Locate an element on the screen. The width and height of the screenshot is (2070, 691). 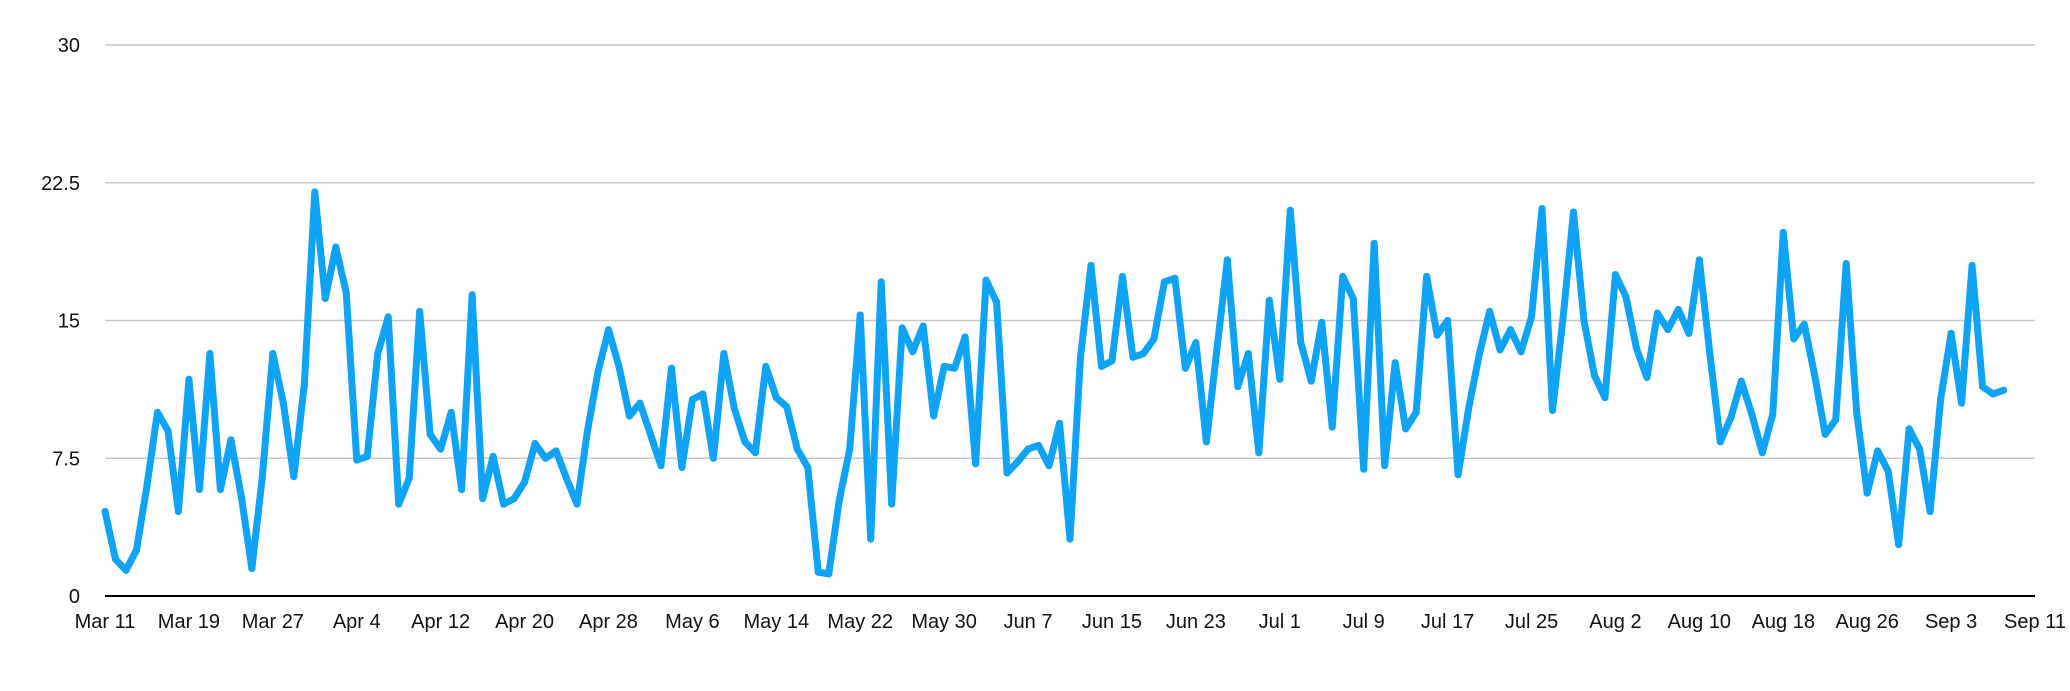
x-tick-label: Aug 2 is located at coordinates (1615, 622).